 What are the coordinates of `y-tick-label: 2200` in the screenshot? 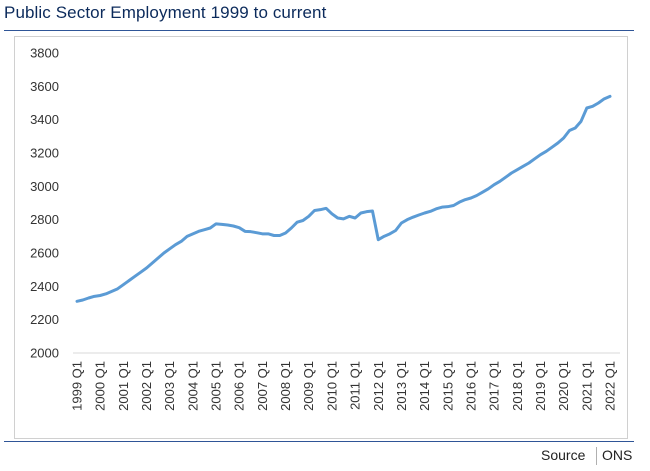 It's located at (44, 319).